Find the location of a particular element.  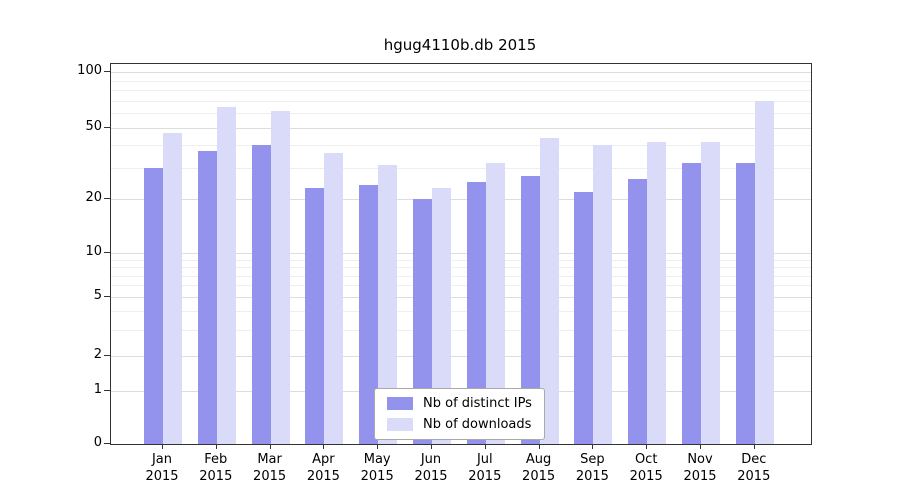

x-tick-month: Sep is located at coordinates (592, 459).